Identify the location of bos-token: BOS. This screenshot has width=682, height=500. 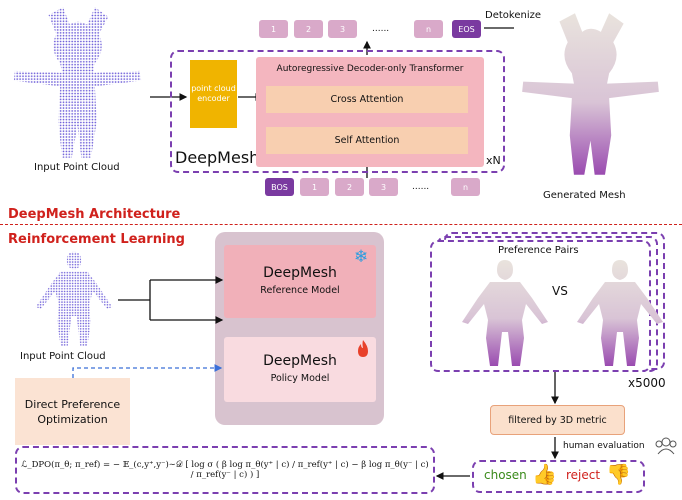
(279, 187).